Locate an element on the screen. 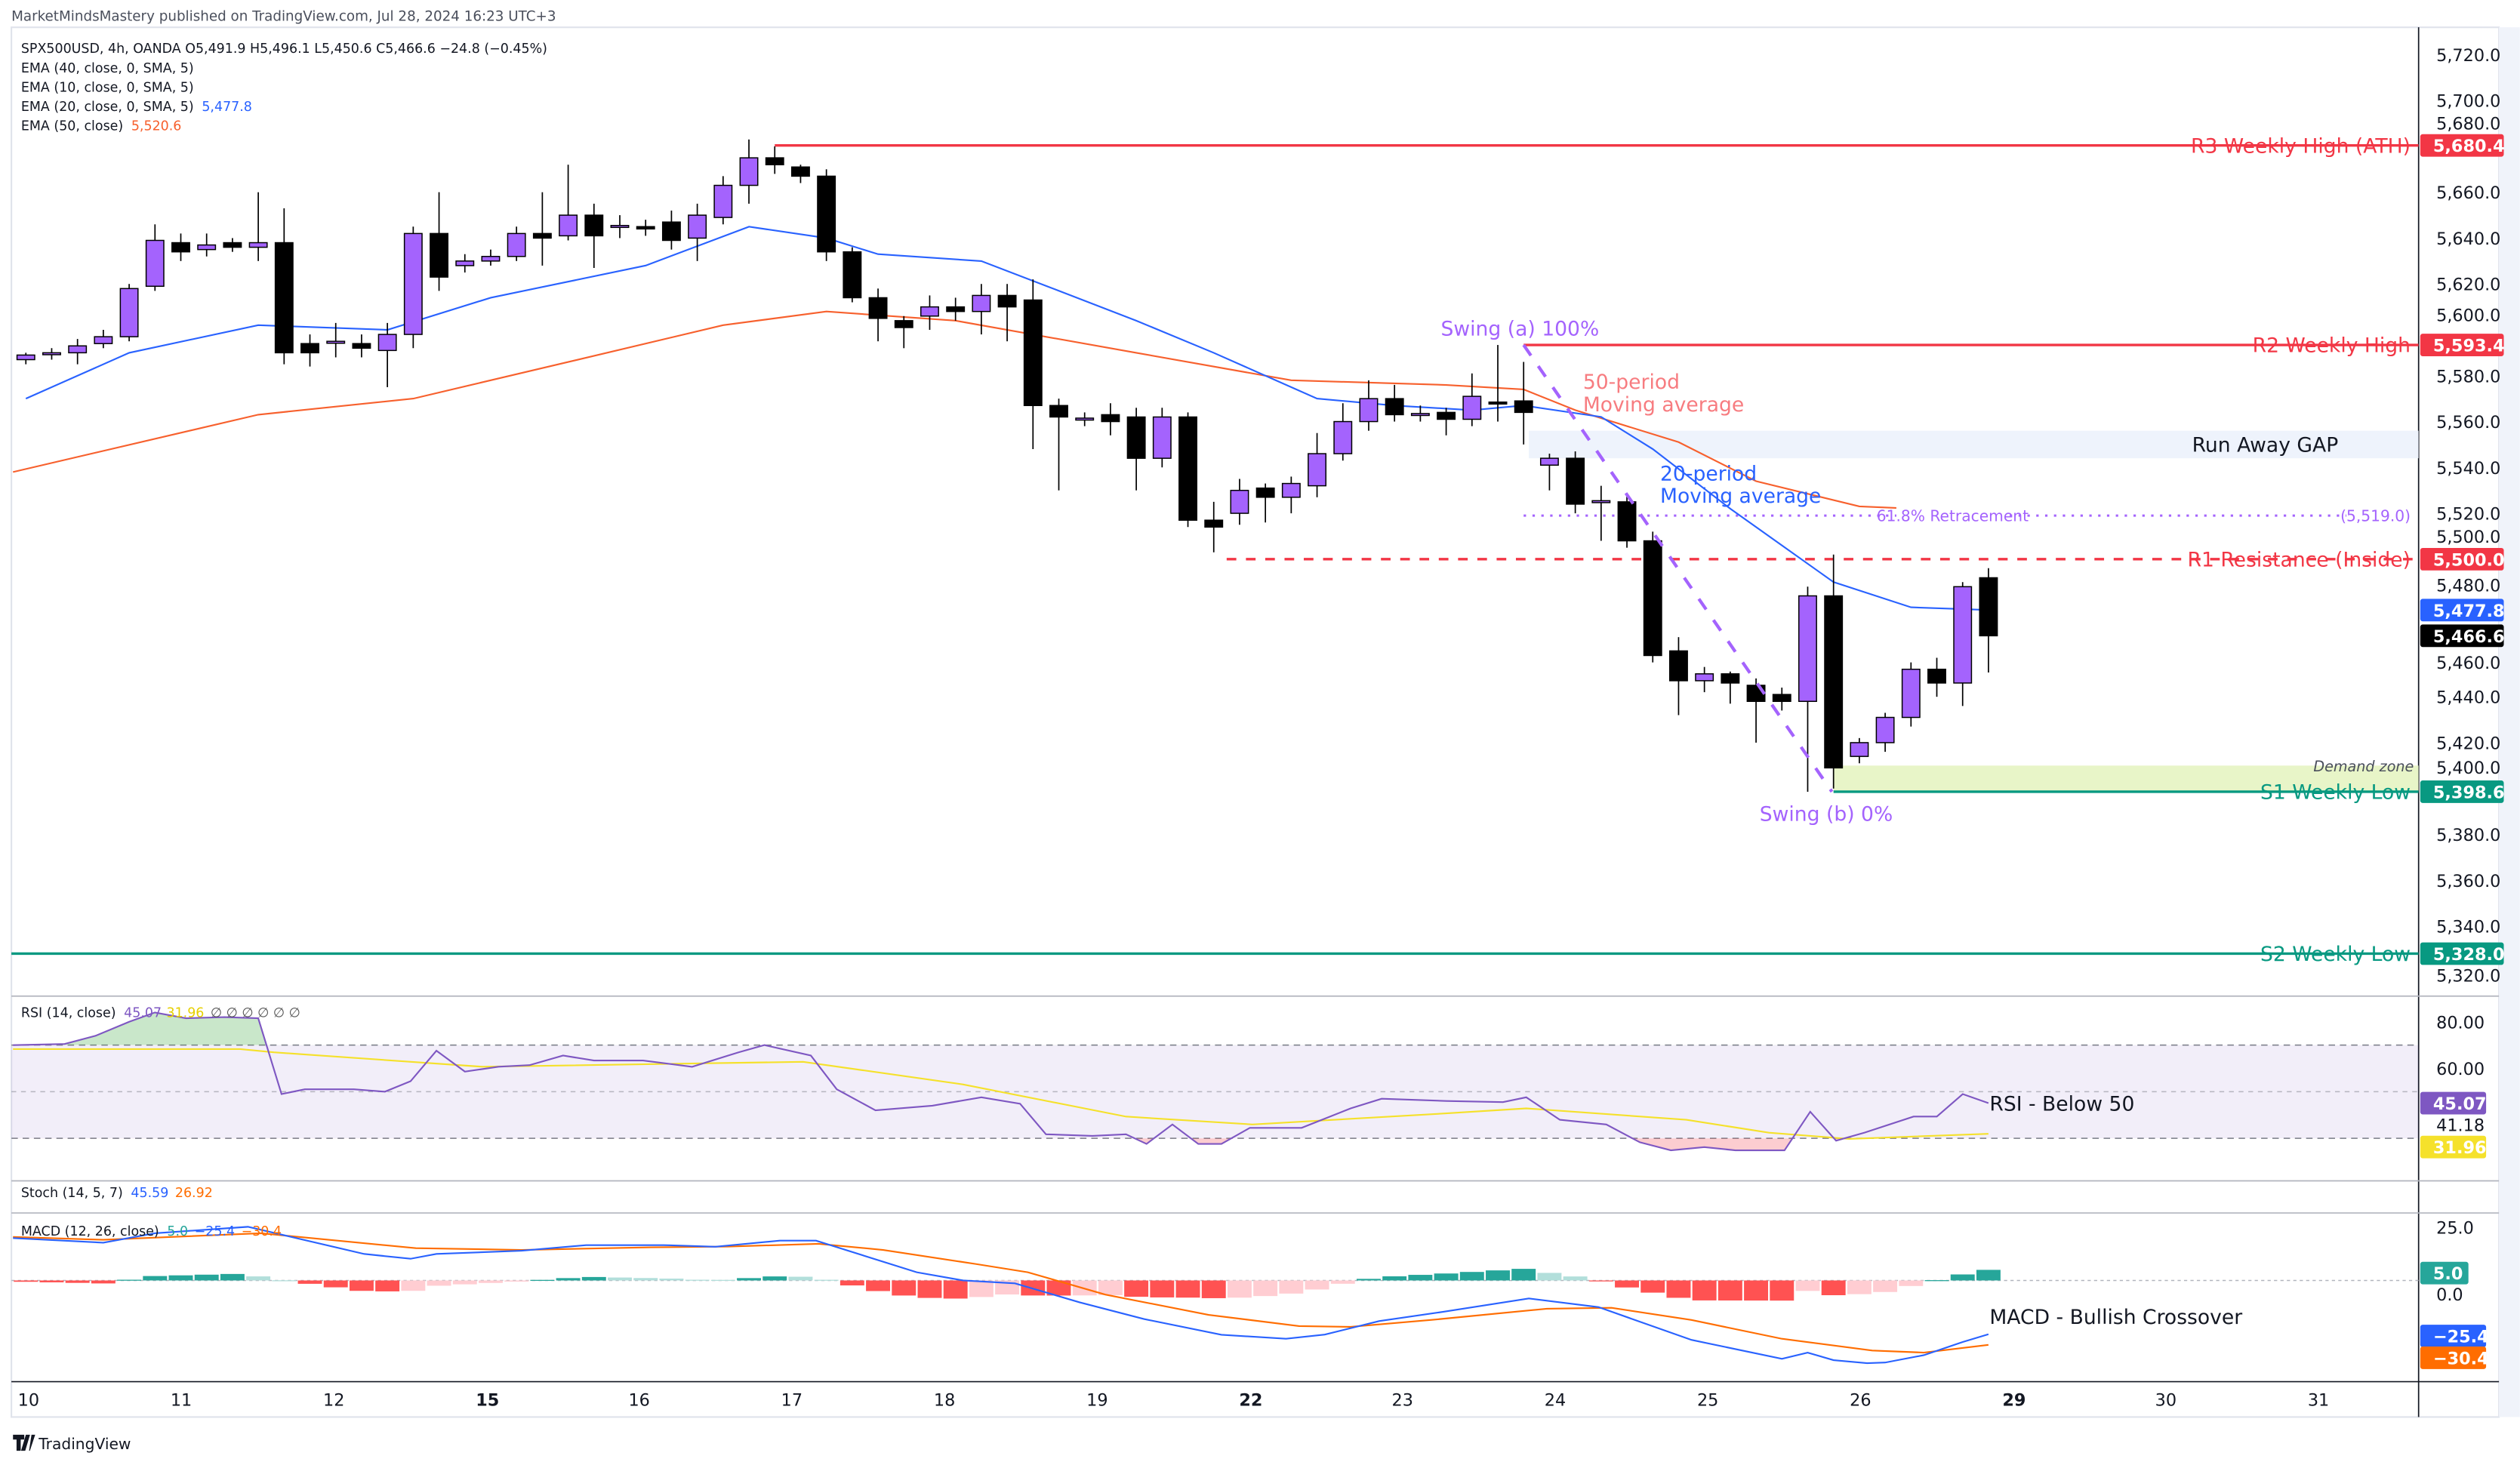 Image resolution: width=2520 pixels, height=1462 pixels. macd-pane is located at coordinates (1215, 1295).